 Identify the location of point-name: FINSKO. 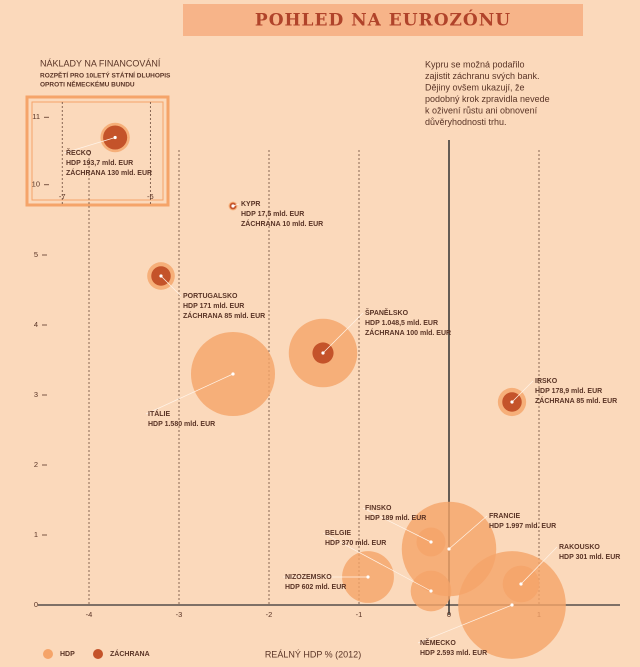
(378, 508).